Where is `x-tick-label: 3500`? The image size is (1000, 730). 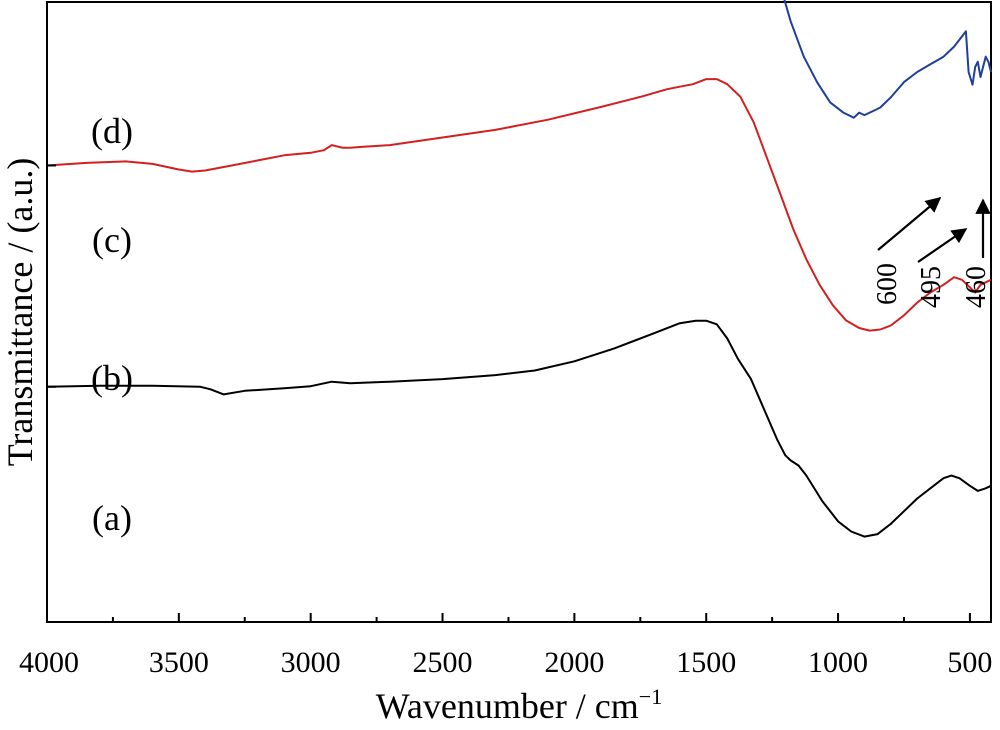 x-tick-label: 3500 is located at coordinates (179, 662).